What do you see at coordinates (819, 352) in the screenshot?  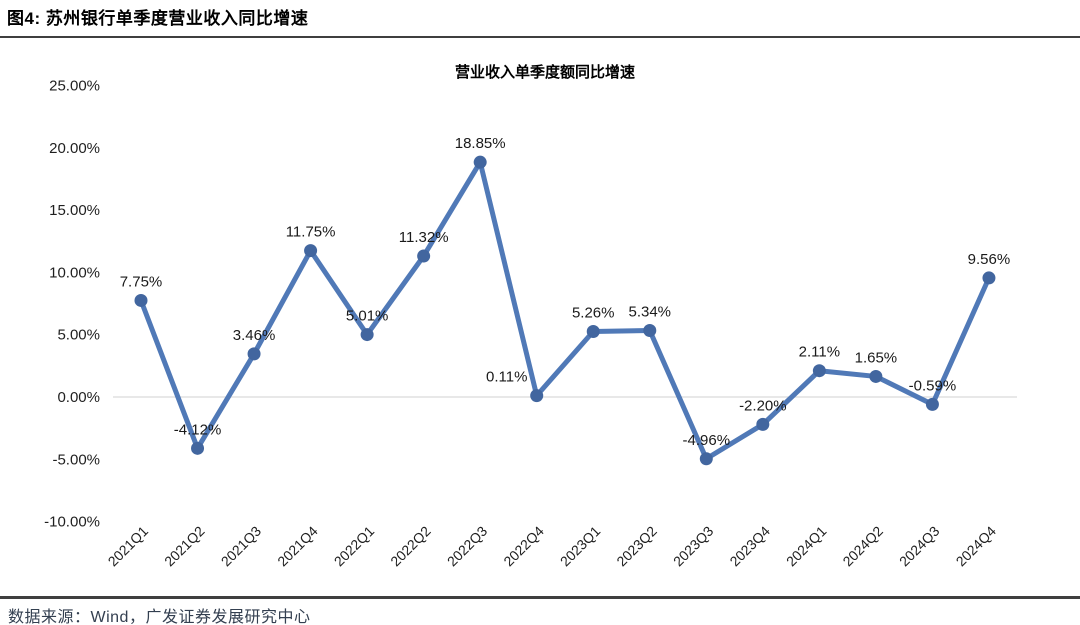 I see `data-point-label: 2.11%` at bounding box center [819, 352].